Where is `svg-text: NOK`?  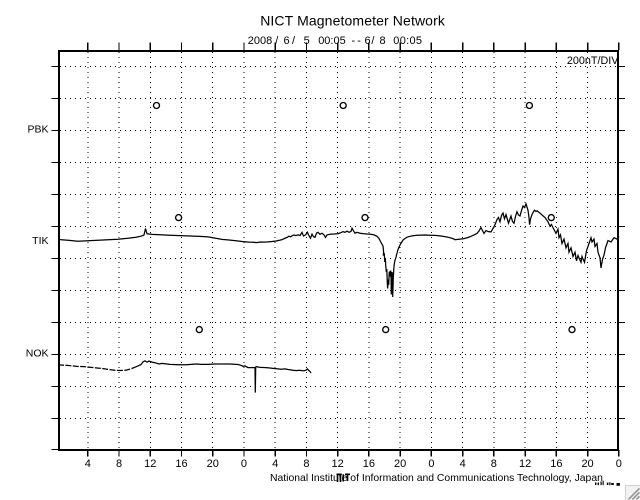
svg-text: NOK is located at coordinates (37, 353).